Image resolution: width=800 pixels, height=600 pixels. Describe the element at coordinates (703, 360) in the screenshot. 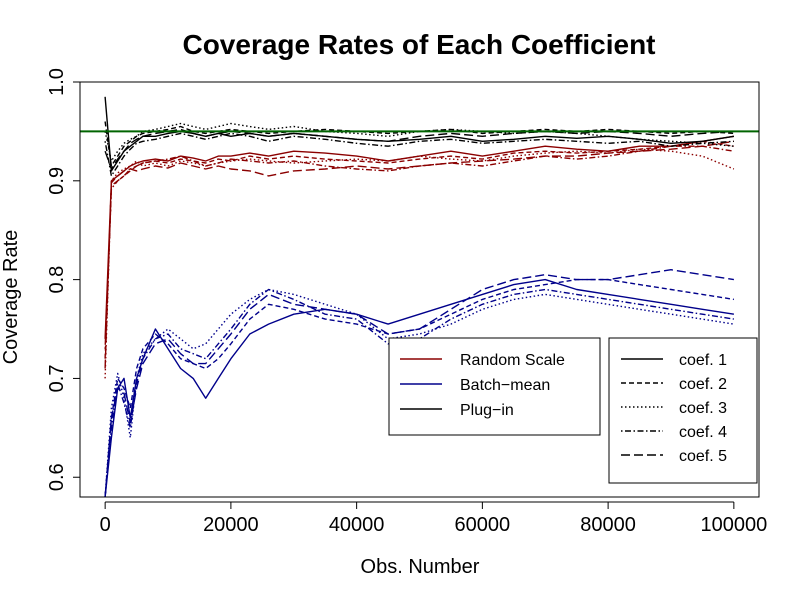

I see `legend-label: coef. 1` at that location.